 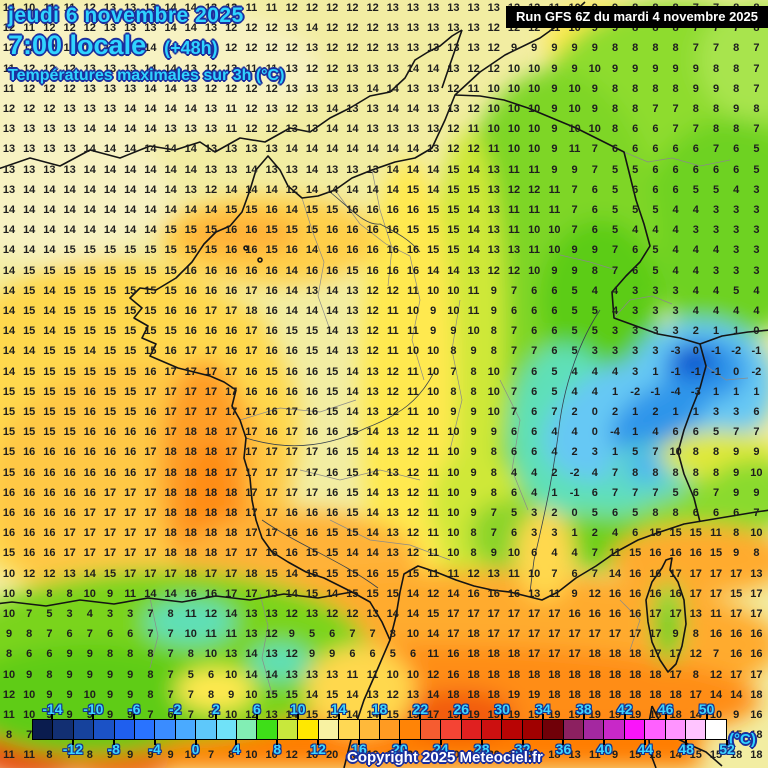 What do you see at coordinates (756, 371) in the screenshot?
I see `temp-value: -2` at bounding box center [756, 371].